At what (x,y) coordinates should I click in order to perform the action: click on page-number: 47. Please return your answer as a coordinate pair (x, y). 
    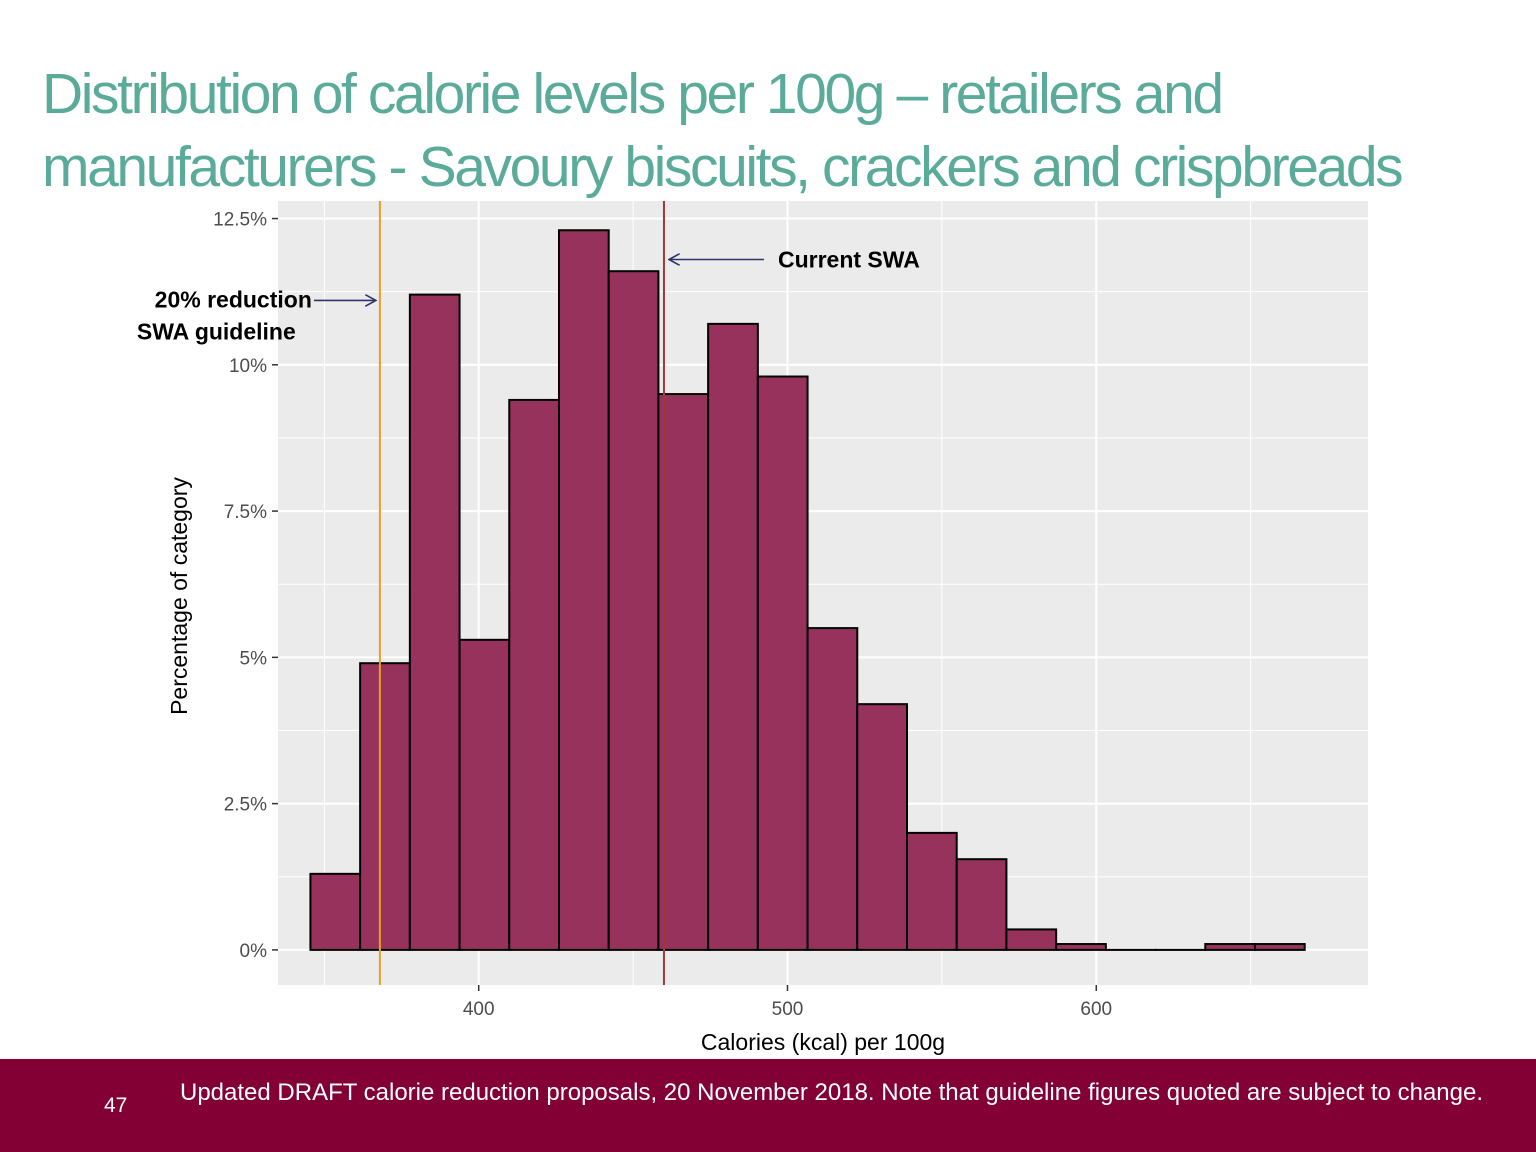
    Looking at the image, I should click on (116, 1105).